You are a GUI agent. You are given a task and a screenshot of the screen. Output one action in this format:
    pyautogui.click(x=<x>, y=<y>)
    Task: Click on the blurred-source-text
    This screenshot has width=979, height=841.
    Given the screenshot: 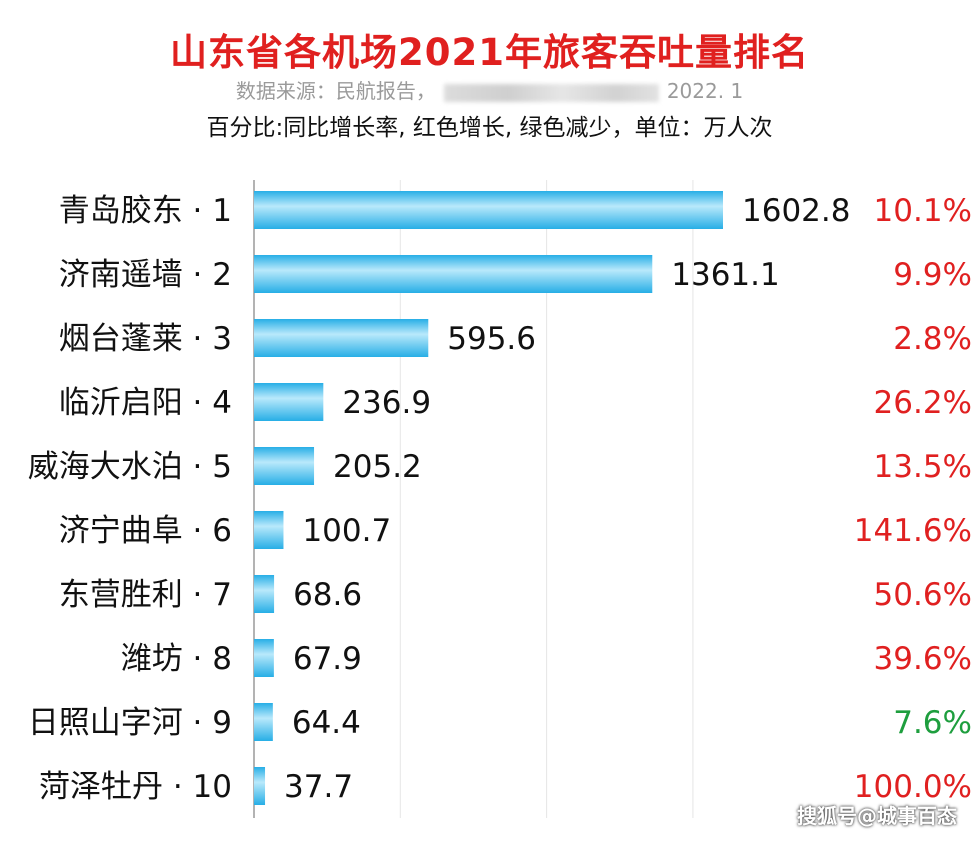 What is the action you would take?
    pyautogui.click(x=551, y=92)
    